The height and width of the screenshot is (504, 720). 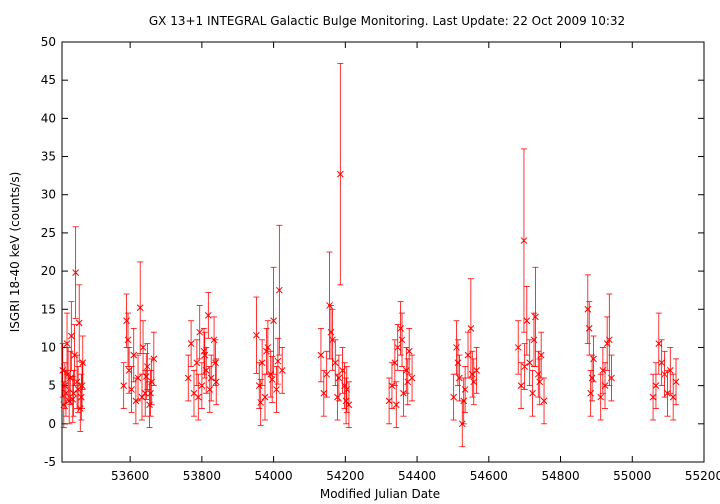 What do you see at coordinates (130, 476) in the screenshot?
I see `x-tick-label: 53600` at bounding box center [130, 476].